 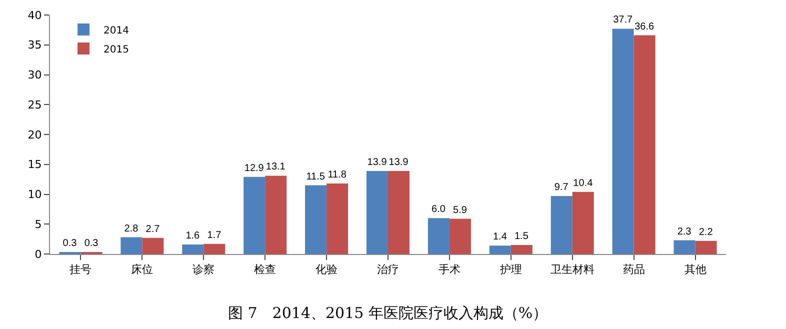 I want to click on data-label: 1.5, so click(x=521, y=236).